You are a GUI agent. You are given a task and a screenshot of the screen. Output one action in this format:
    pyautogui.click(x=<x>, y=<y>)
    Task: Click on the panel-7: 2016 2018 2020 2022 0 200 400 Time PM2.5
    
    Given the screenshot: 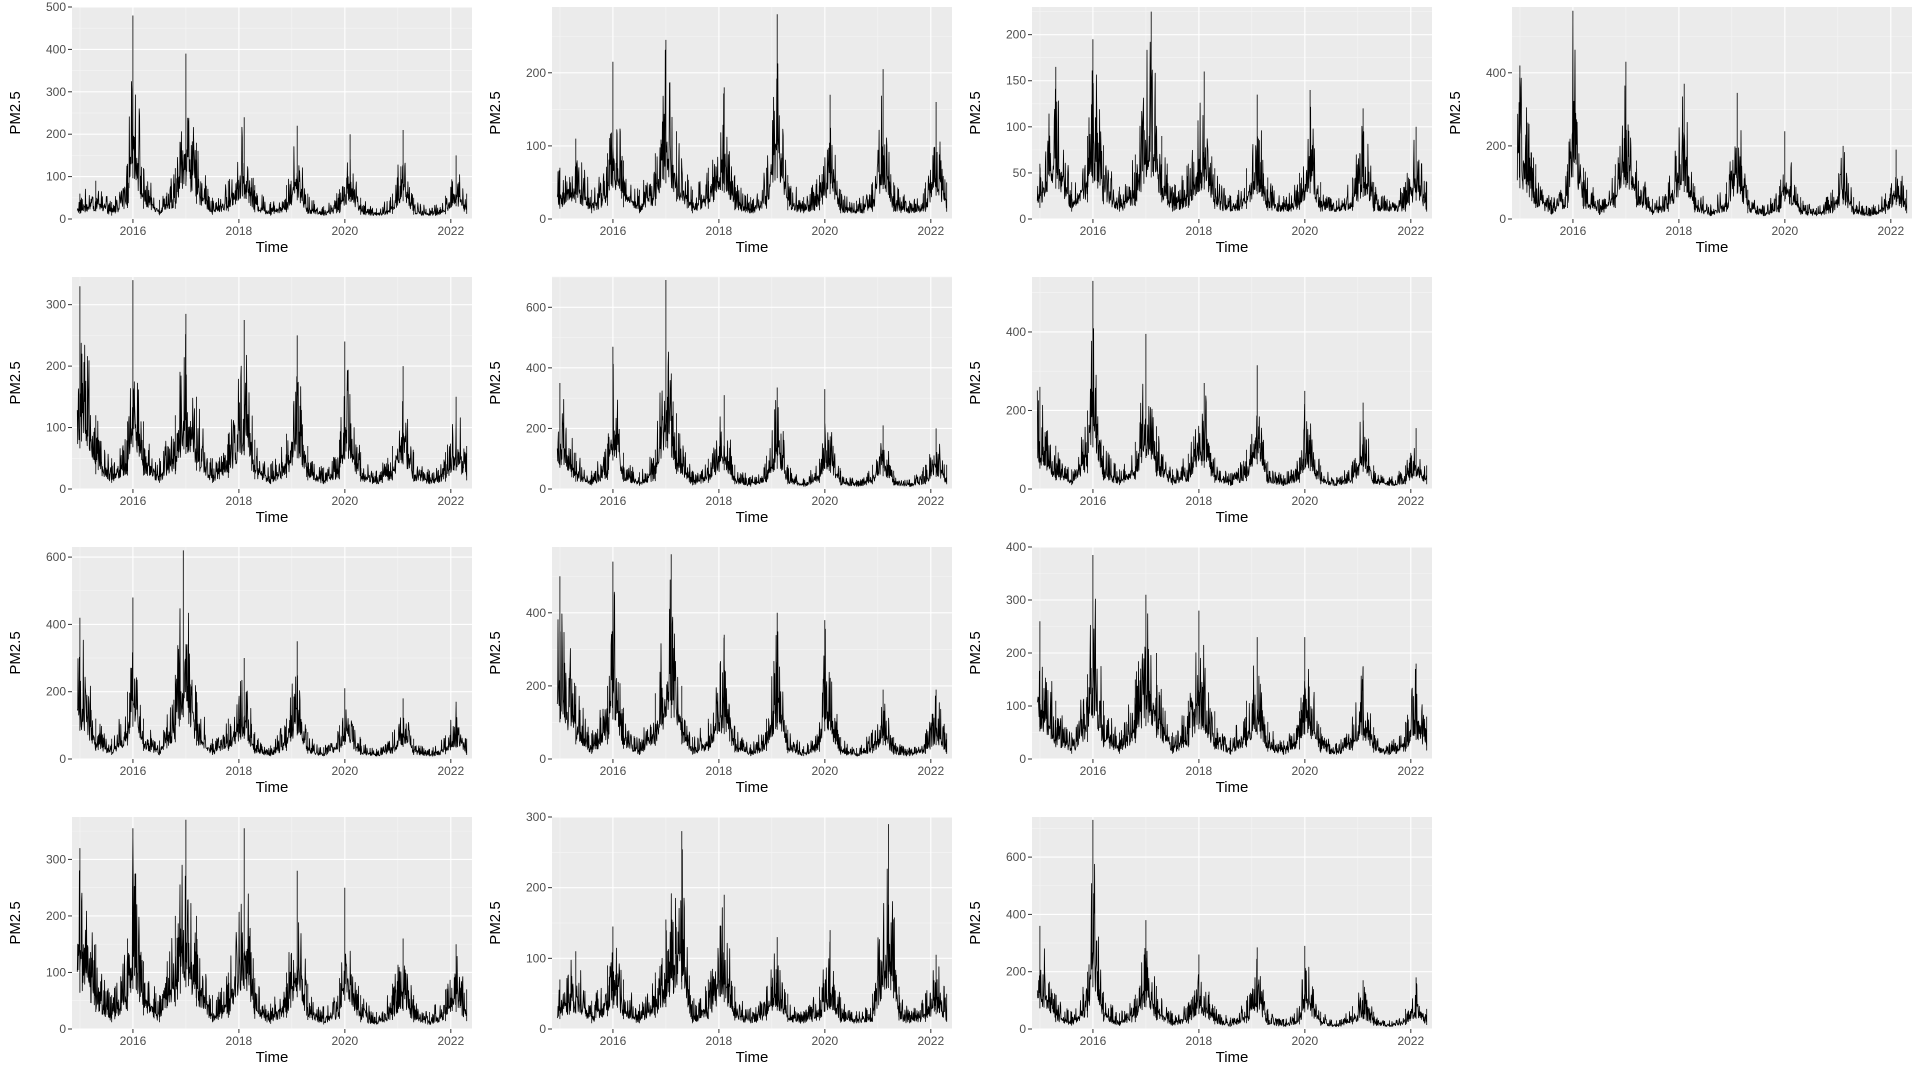 What is the action you would take?
    pyautogui.click(x=1199, y=401)
    